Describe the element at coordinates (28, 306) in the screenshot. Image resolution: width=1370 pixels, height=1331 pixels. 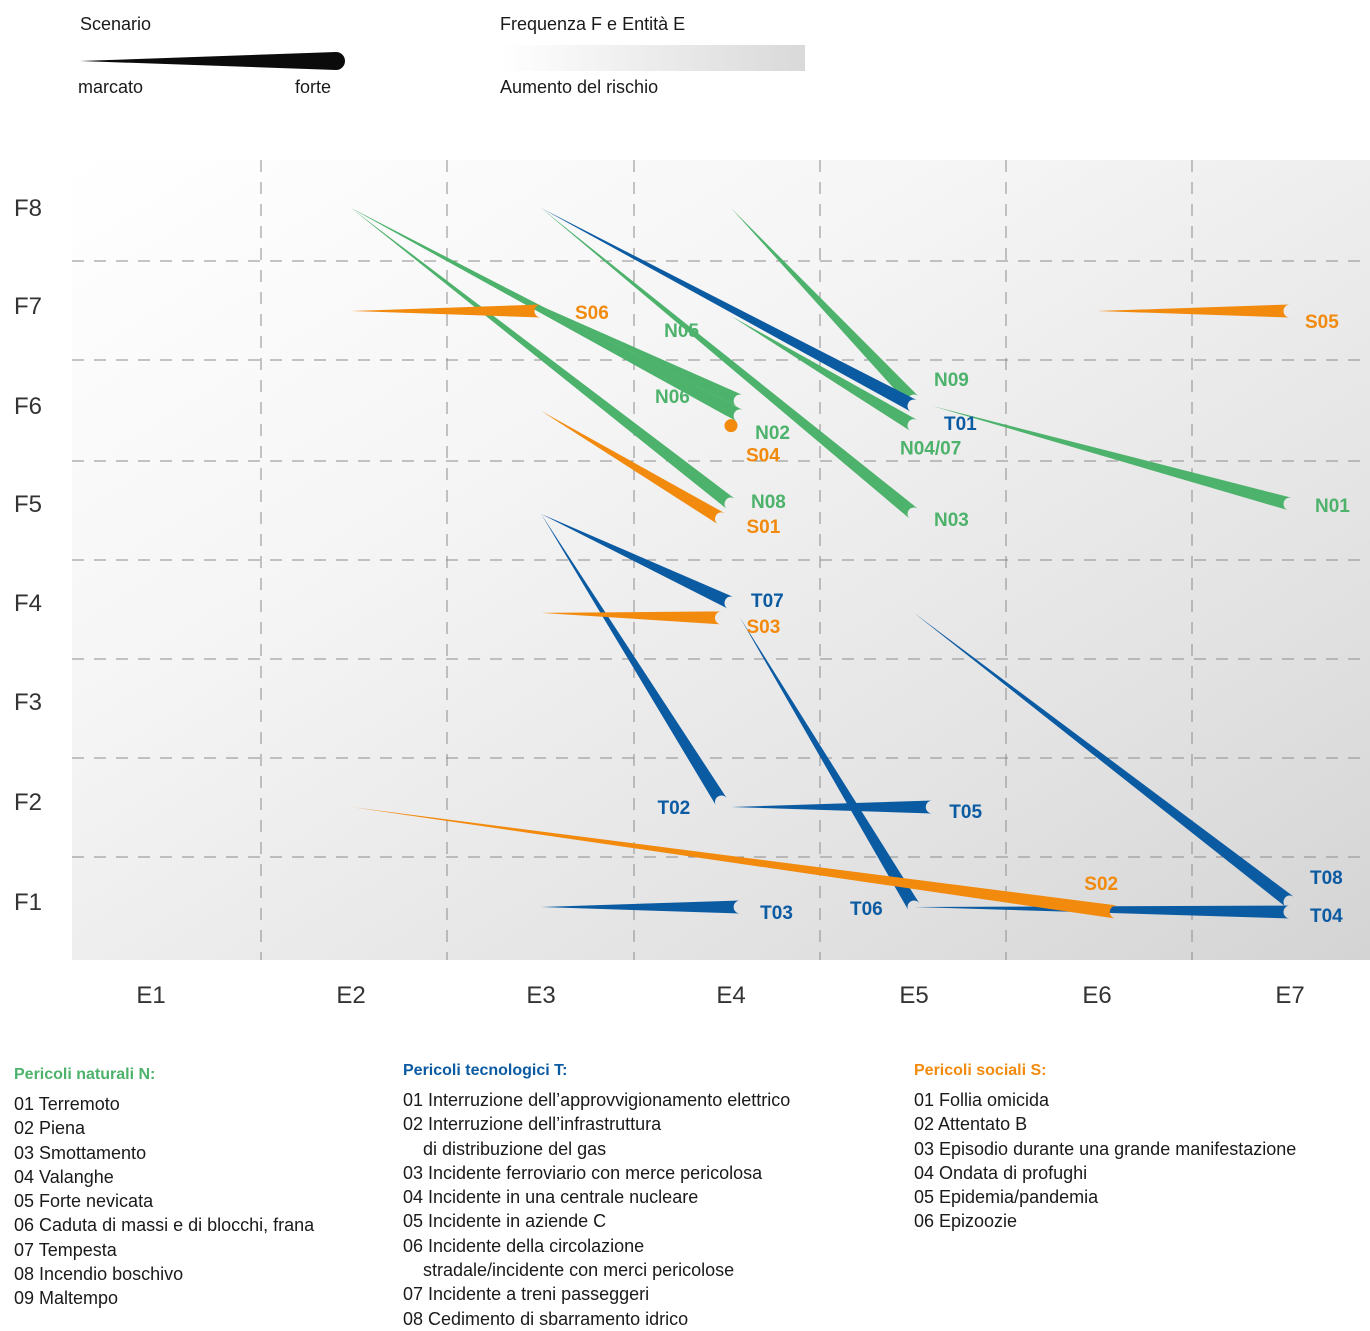
I see `y-tick-label: F7` at that location.